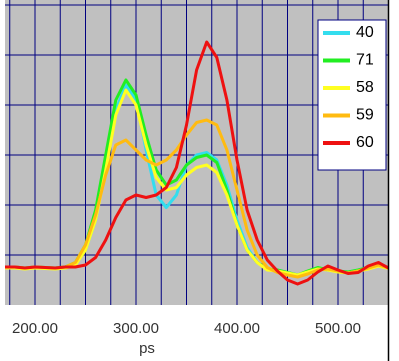 The height and width of the screenshot is (361, 399). Describe the element at coordinates (365, 60) in the screenshot. I see `legend-label: 71` at that location.